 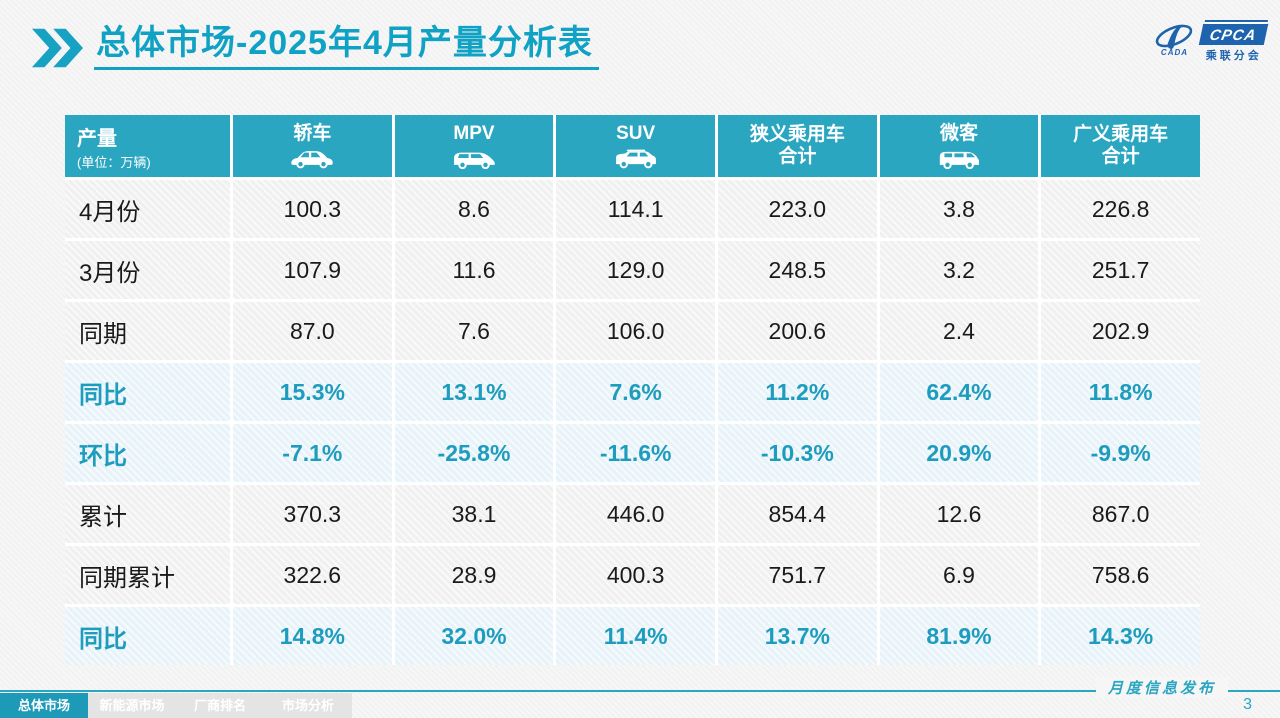 I want to click on table-cell: 11.8%, so click(x=1120, y=392).